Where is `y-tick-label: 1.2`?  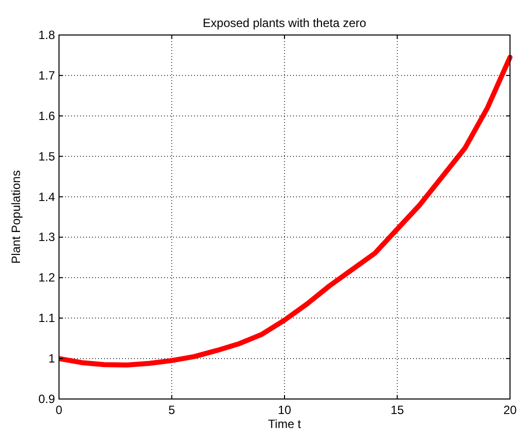 y-tick-label: 1.2 is located at coordinates (47, 277).